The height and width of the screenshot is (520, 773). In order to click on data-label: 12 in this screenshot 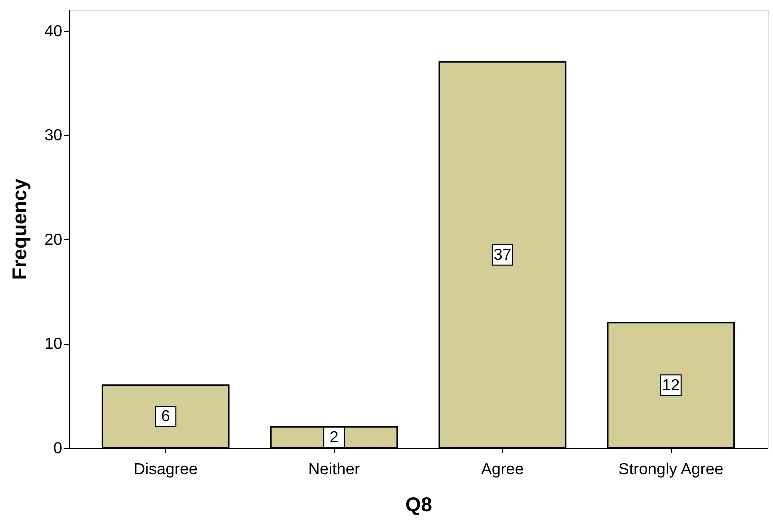, I will do `click(671, 385)`.